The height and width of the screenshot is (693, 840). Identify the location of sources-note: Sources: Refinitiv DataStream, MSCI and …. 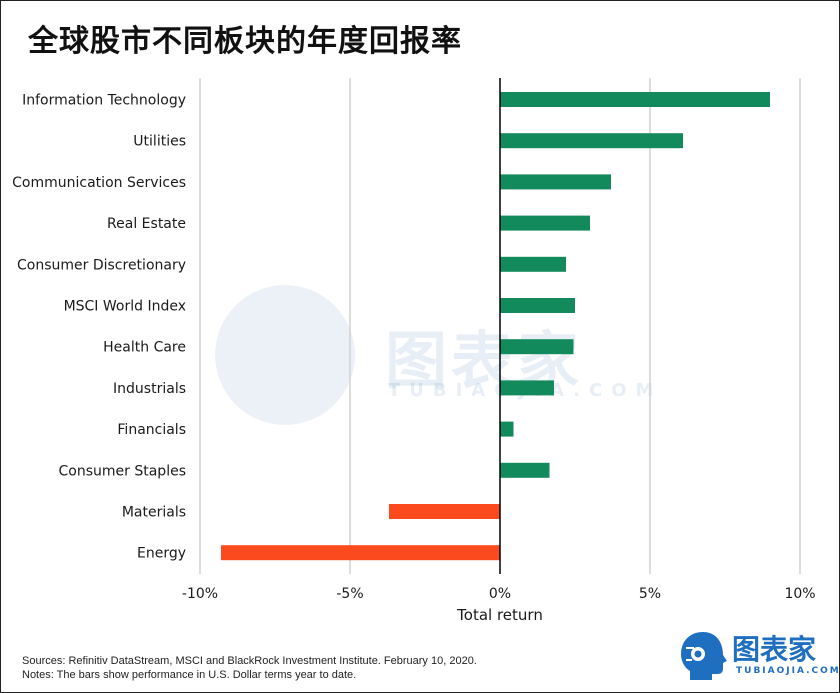
(249, 661).